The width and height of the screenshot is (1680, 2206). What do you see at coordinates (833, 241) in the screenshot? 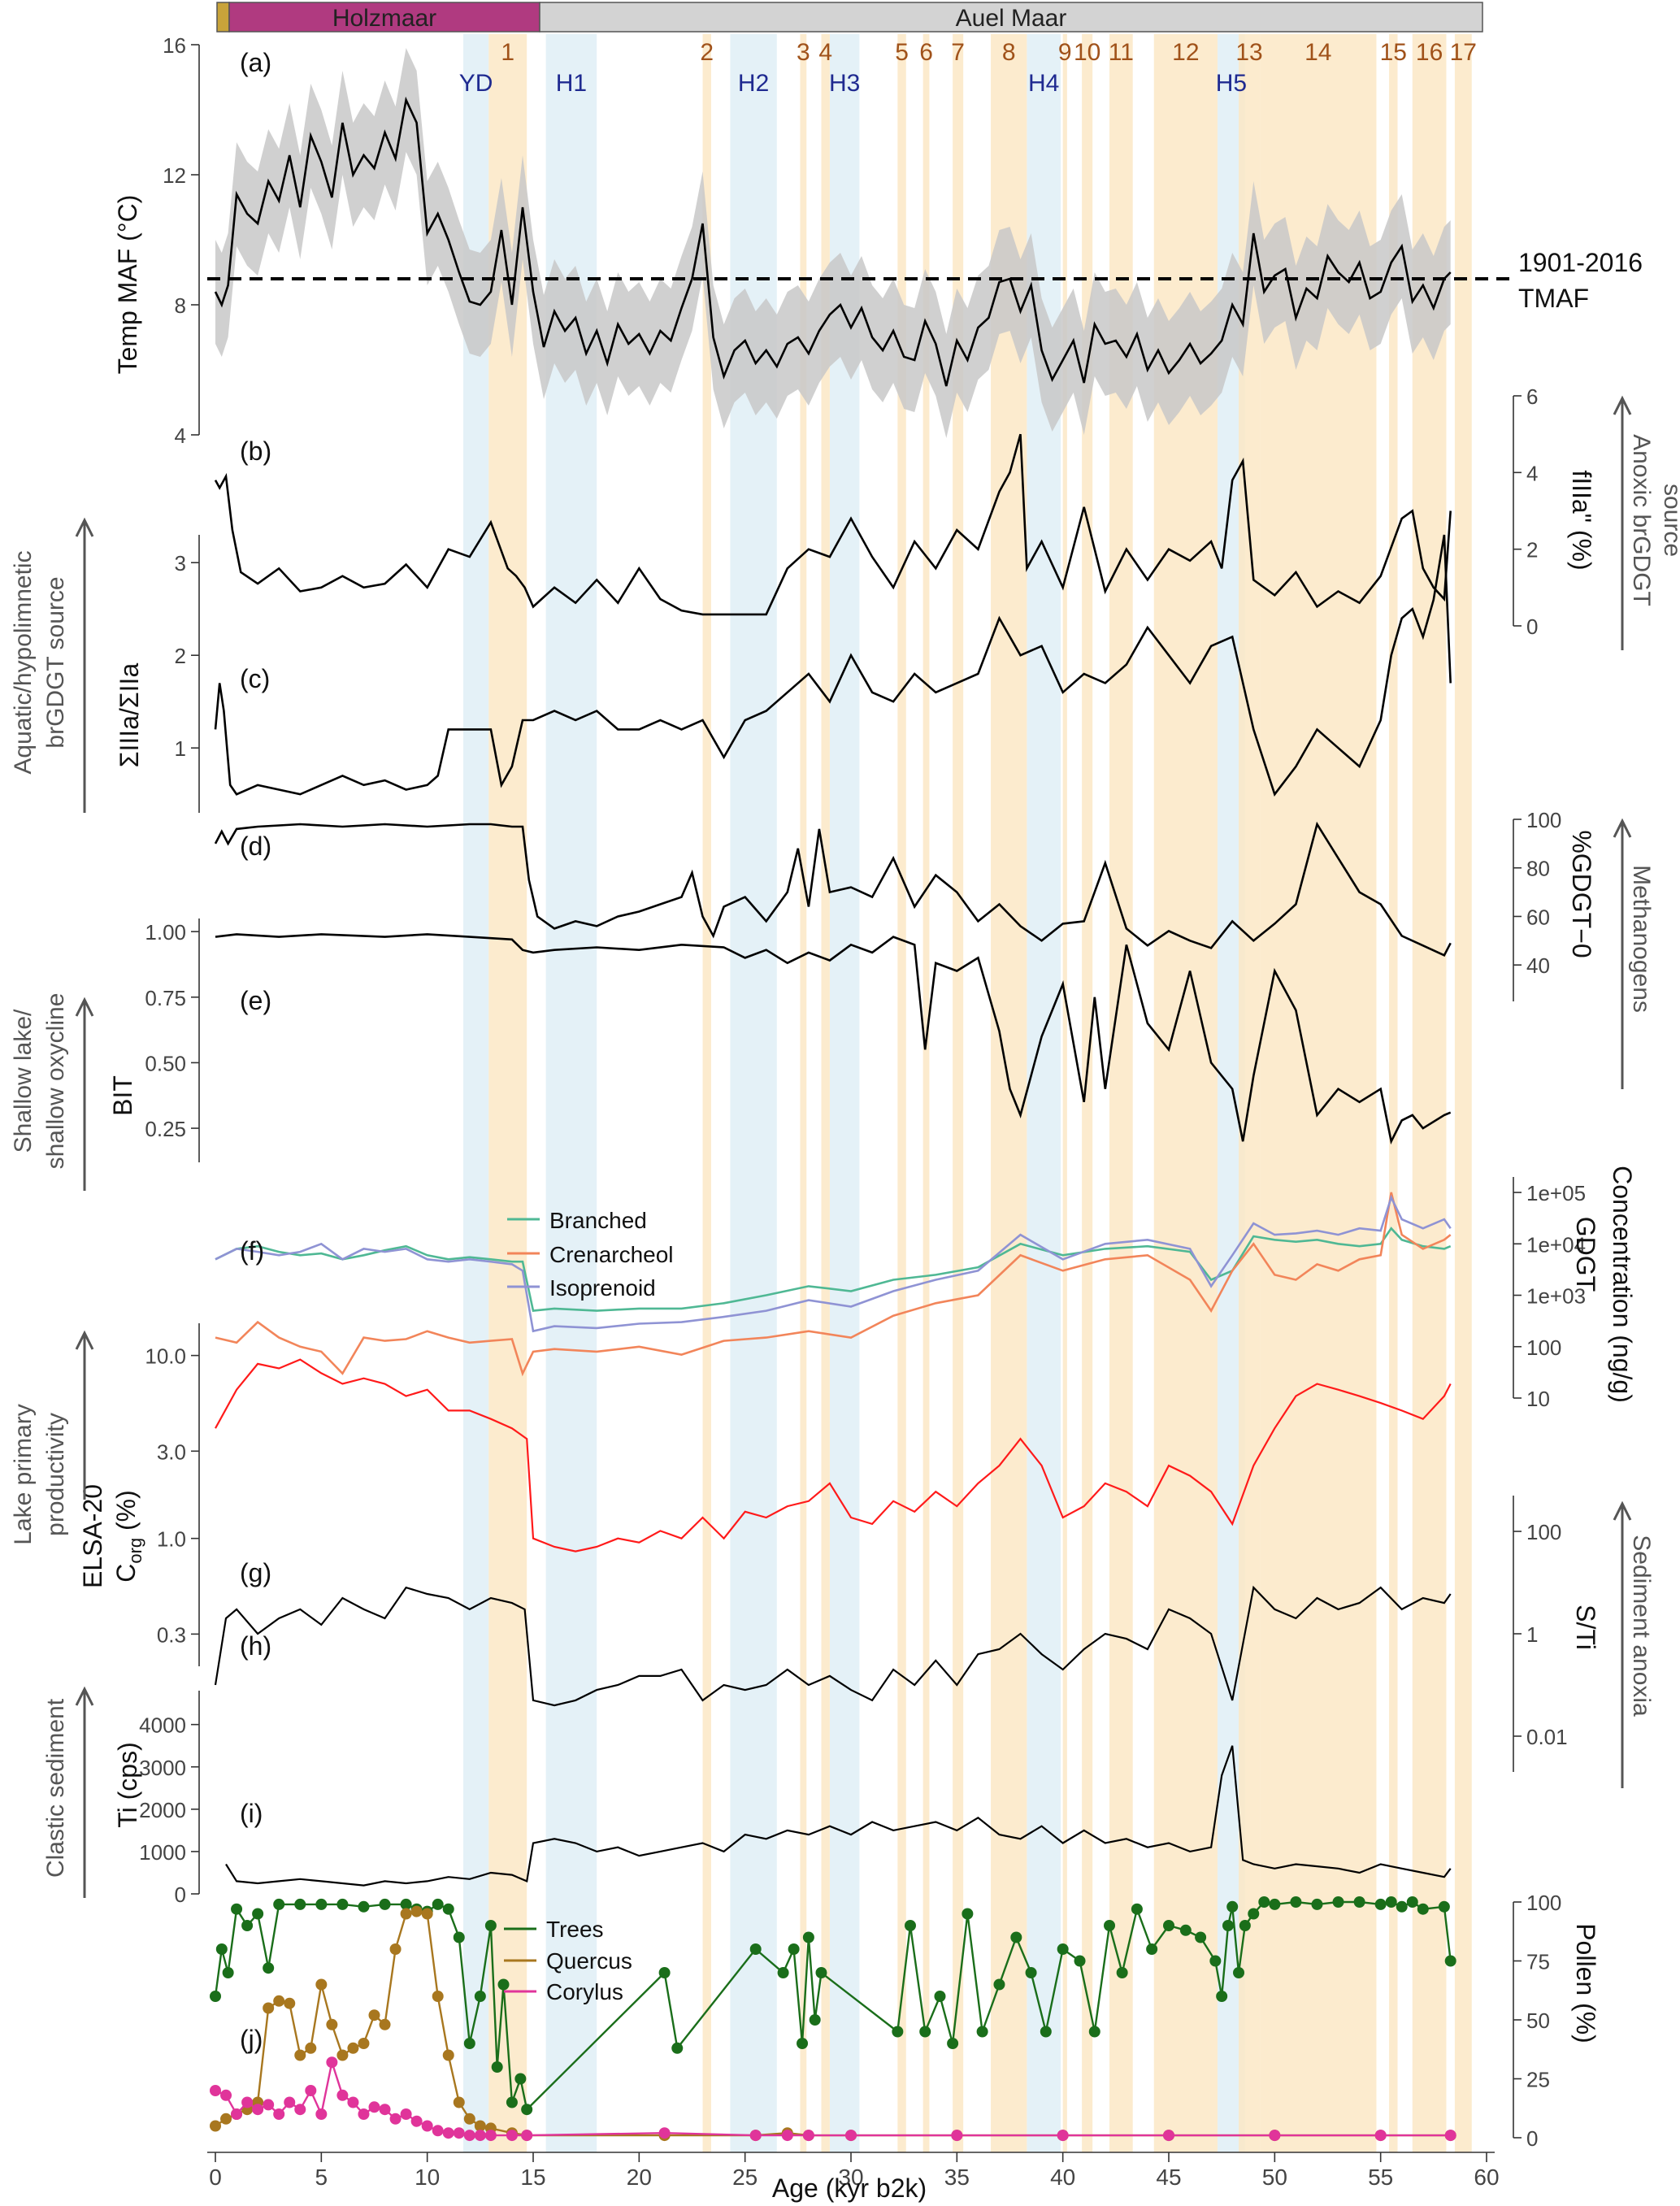
I see `panel-a-series` at bounding box center [833, 241].